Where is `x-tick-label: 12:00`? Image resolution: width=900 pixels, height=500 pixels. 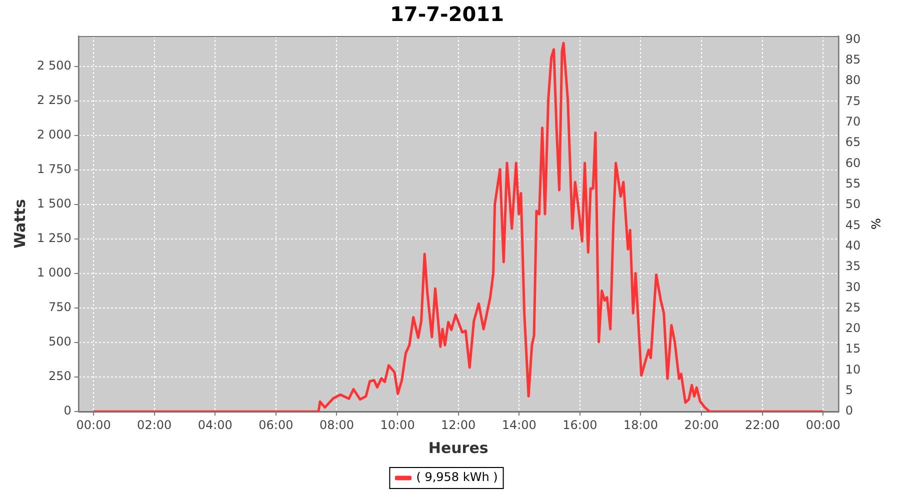 x-tick-label: 12:00 is located at coordinates (458, 425).